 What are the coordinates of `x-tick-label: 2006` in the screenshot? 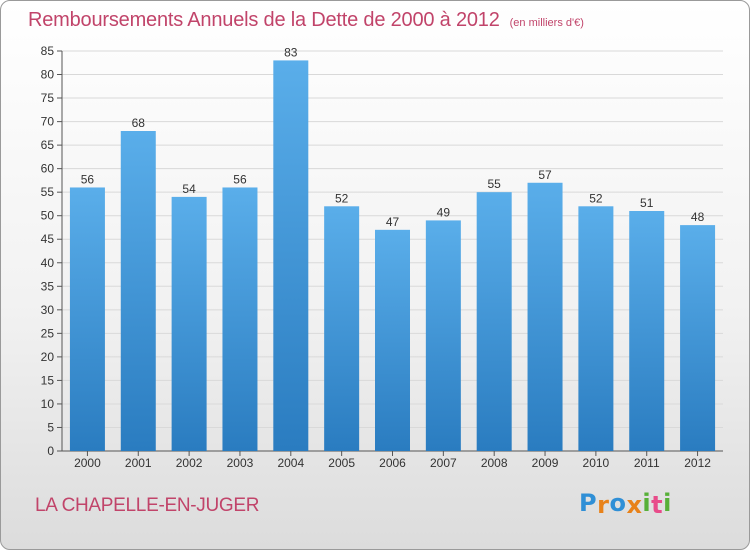 It's located at (392, 463).